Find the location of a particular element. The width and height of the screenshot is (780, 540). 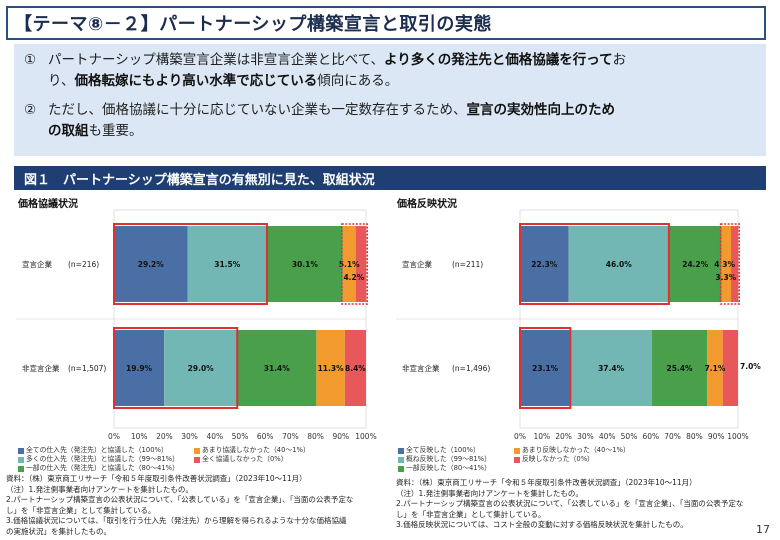

data-label: 23.1% is located at coordinates (545, 368).